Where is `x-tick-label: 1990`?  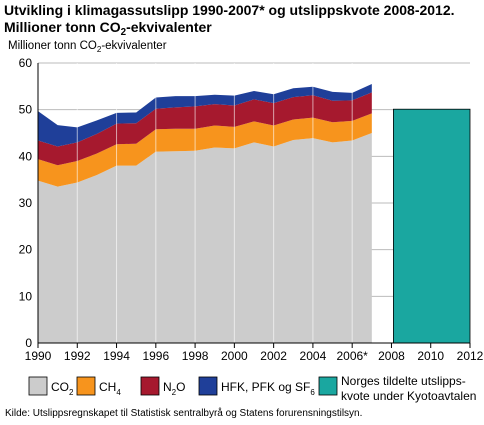 x-tick-label: 1990 is located at coordinates (38, 356).